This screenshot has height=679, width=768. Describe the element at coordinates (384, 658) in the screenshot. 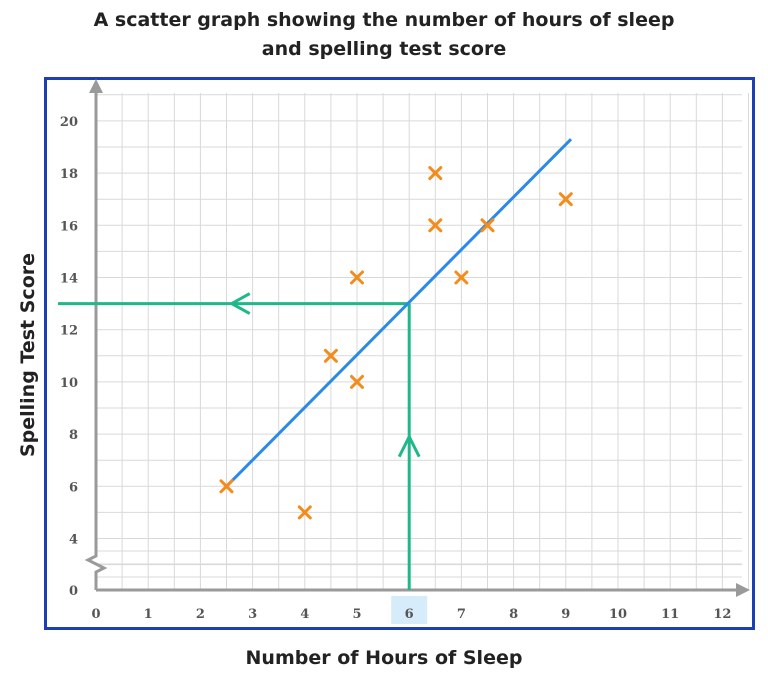

I see `x-axis-label: Number of Hours of Sleep` at that location.